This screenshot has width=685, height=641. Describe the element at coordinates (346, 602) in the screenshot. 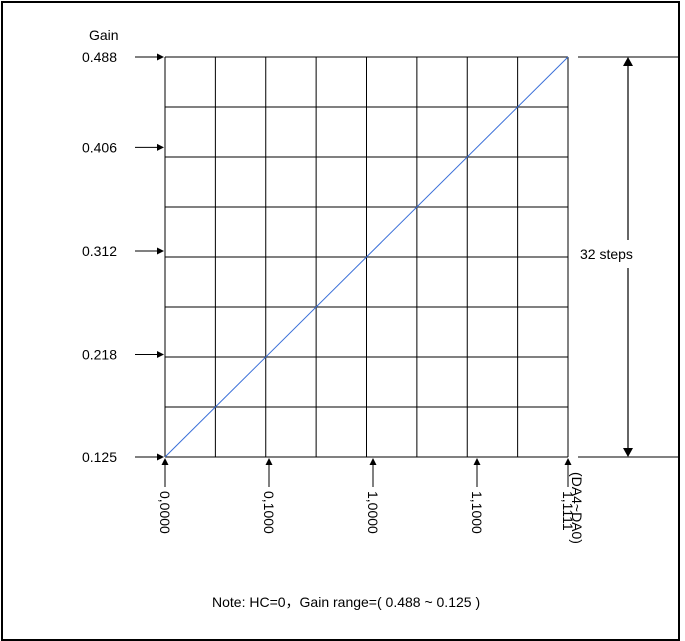

I see `chart-note: Note: HC=0，Gain range=( 0.488 ~ 0.125 )` at that location.